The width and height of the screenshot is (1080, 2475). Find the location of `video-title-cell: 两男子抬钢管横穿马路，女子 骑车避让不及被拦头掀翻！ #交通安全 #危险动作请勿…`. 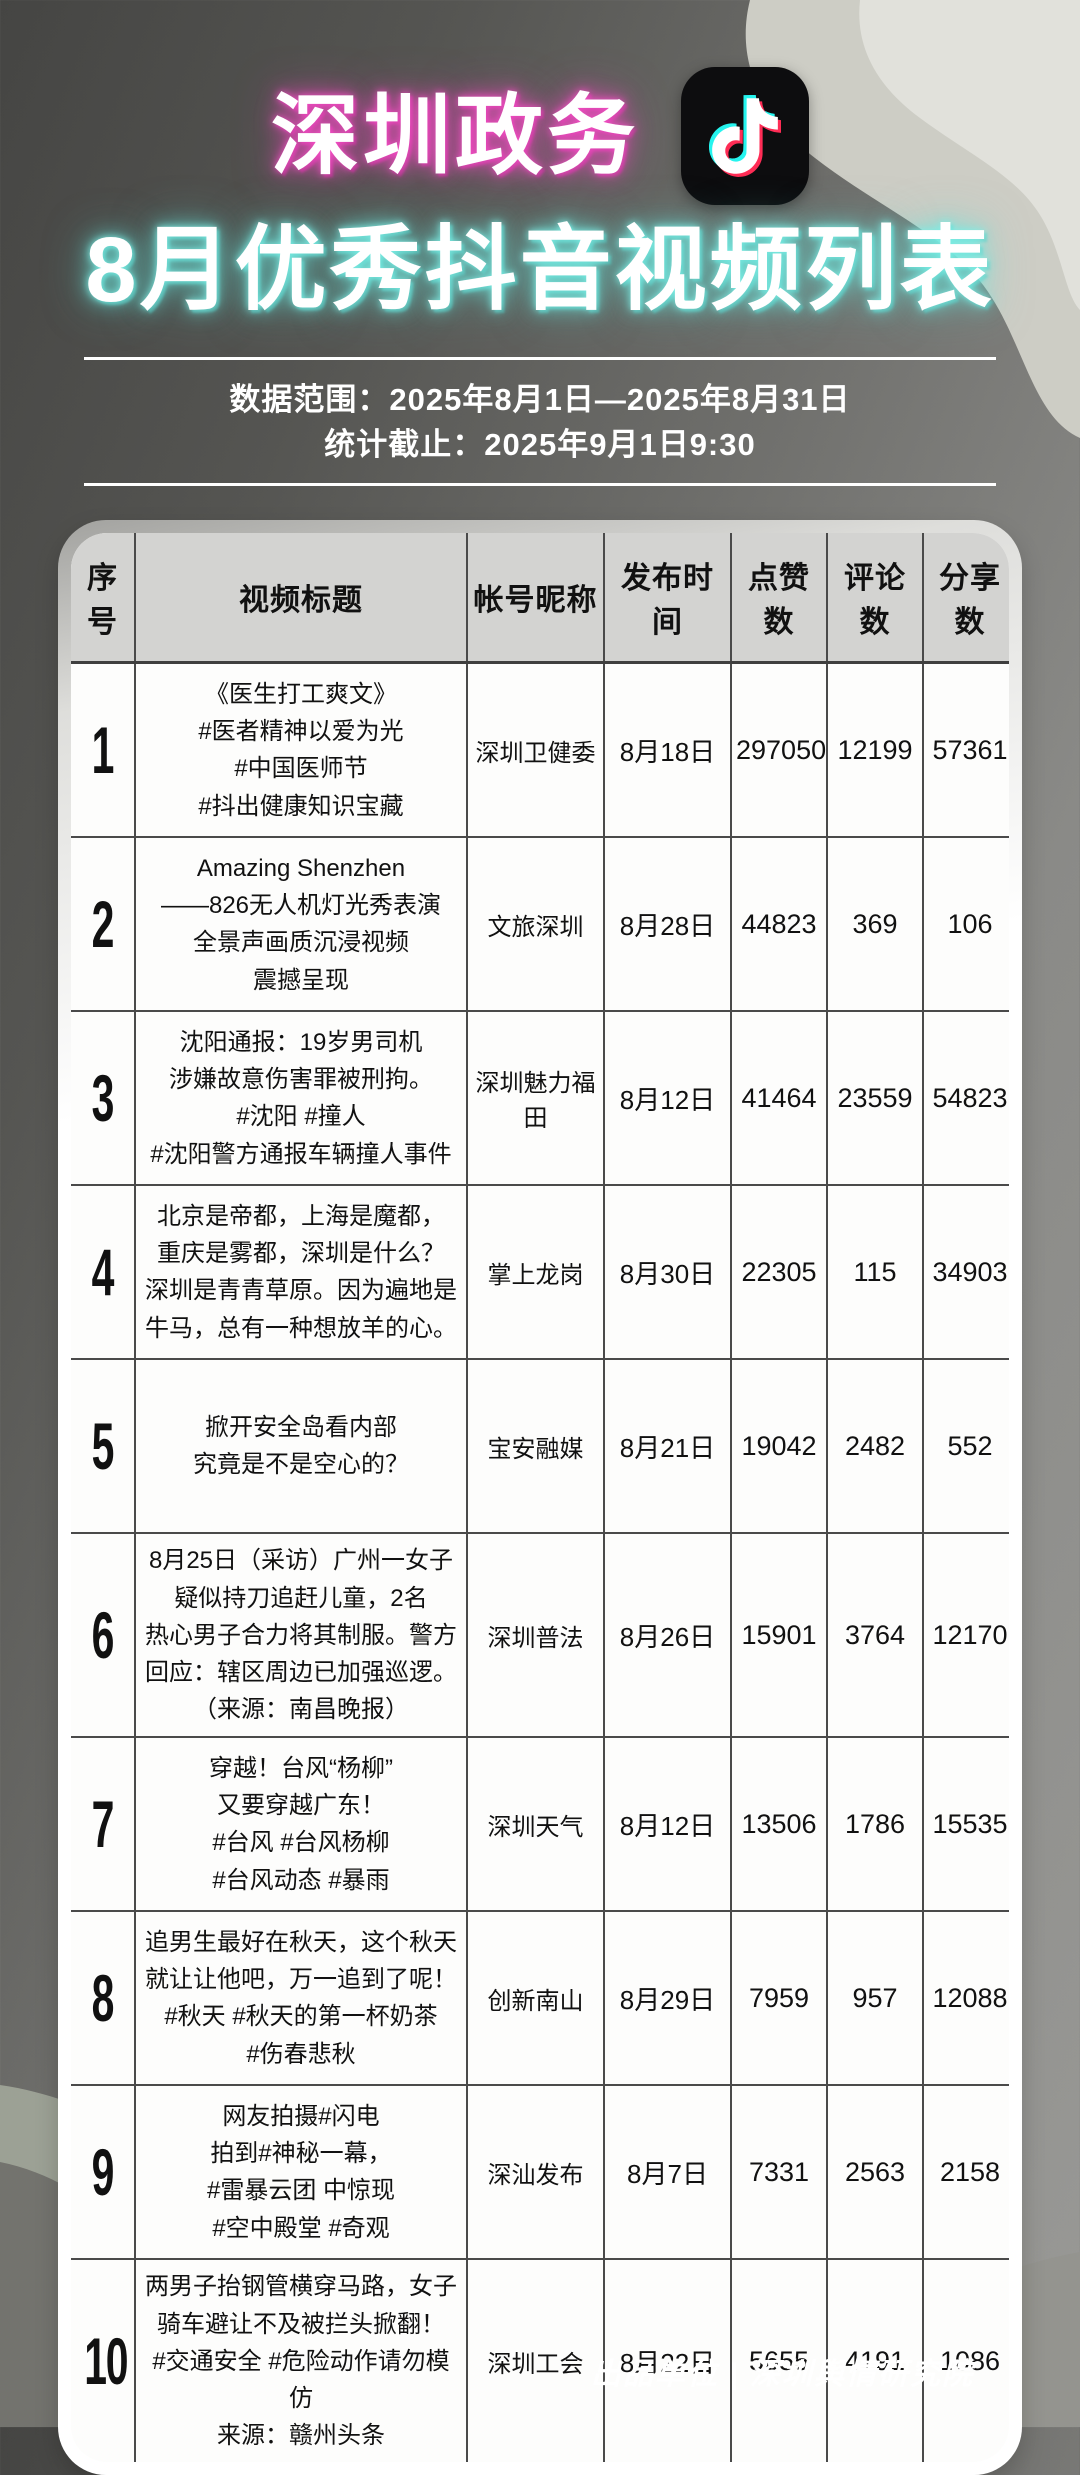

video-title-cell: 两男子抬钢管横穿马路，女子 骑车避让不及被拦头掀翻！ #交通安全 #危险动作请勿… is located at coordinates (301, 2361).